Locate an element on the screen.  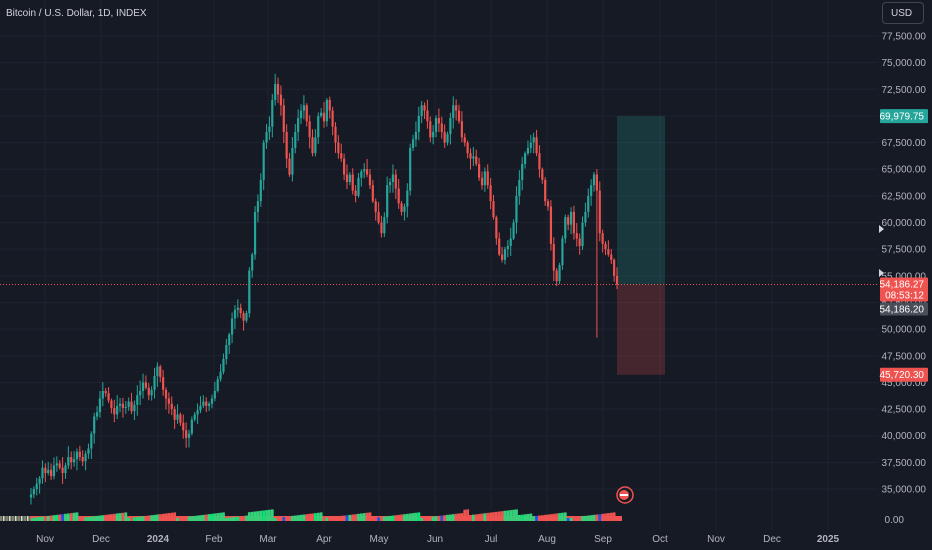
symbol-title: Bitcoin / U.S. Dollar, 1D, INDEX is located at coordinates (76, 13).